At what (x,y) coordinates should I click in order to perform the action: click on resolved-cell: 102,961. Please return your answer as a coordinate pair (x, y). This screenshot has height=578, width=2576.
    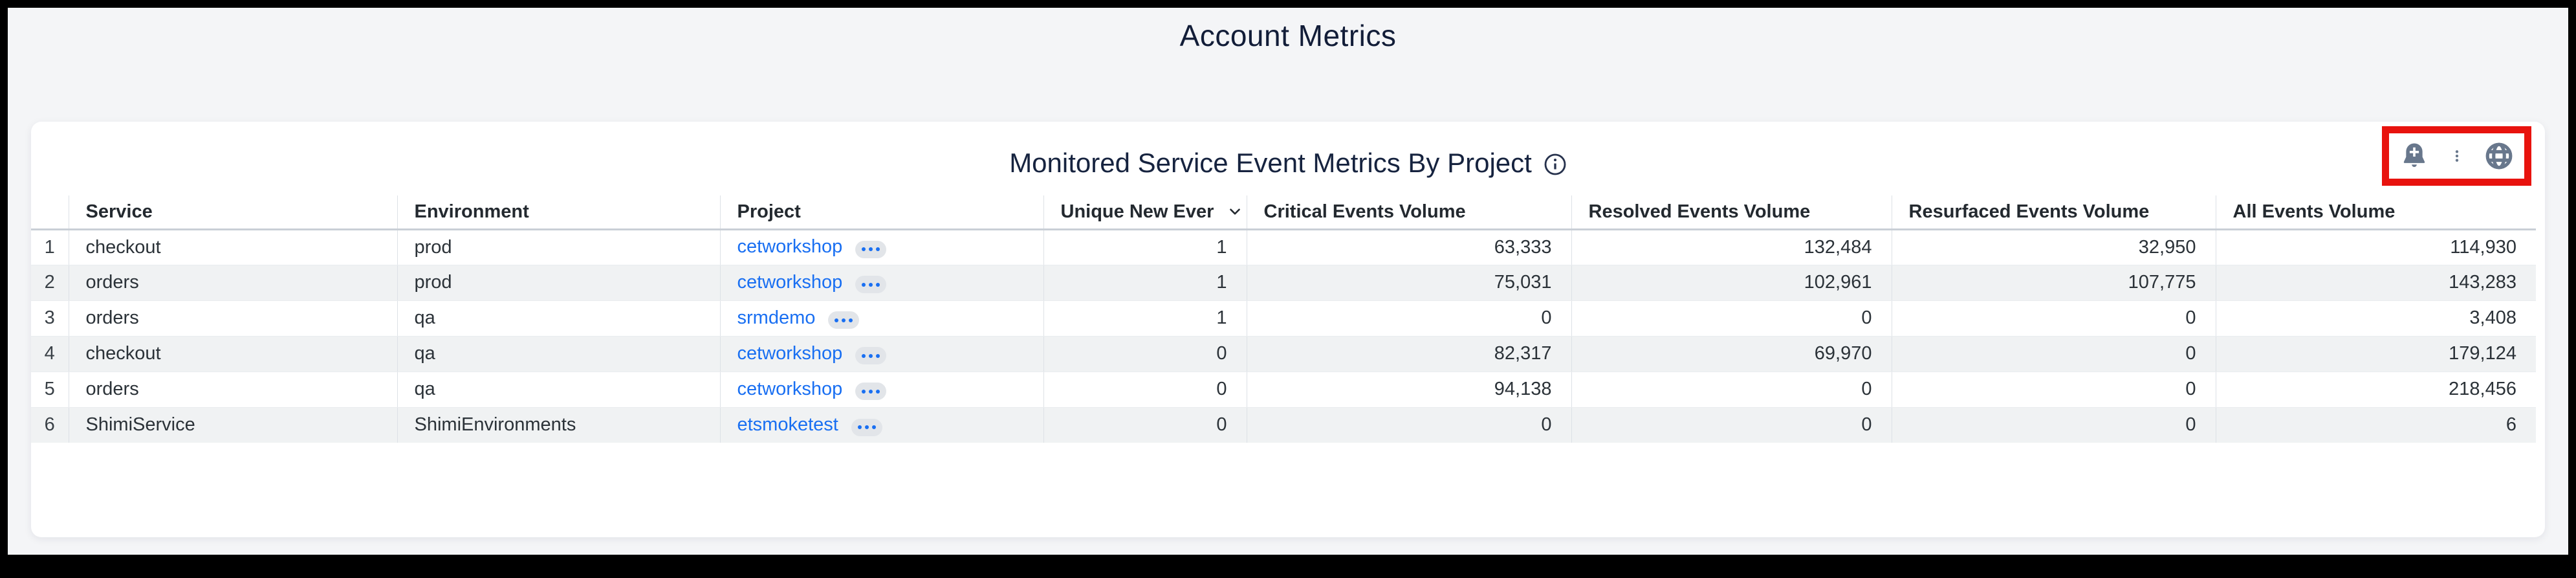
    Looking at the image, I should click on (1732, 283).